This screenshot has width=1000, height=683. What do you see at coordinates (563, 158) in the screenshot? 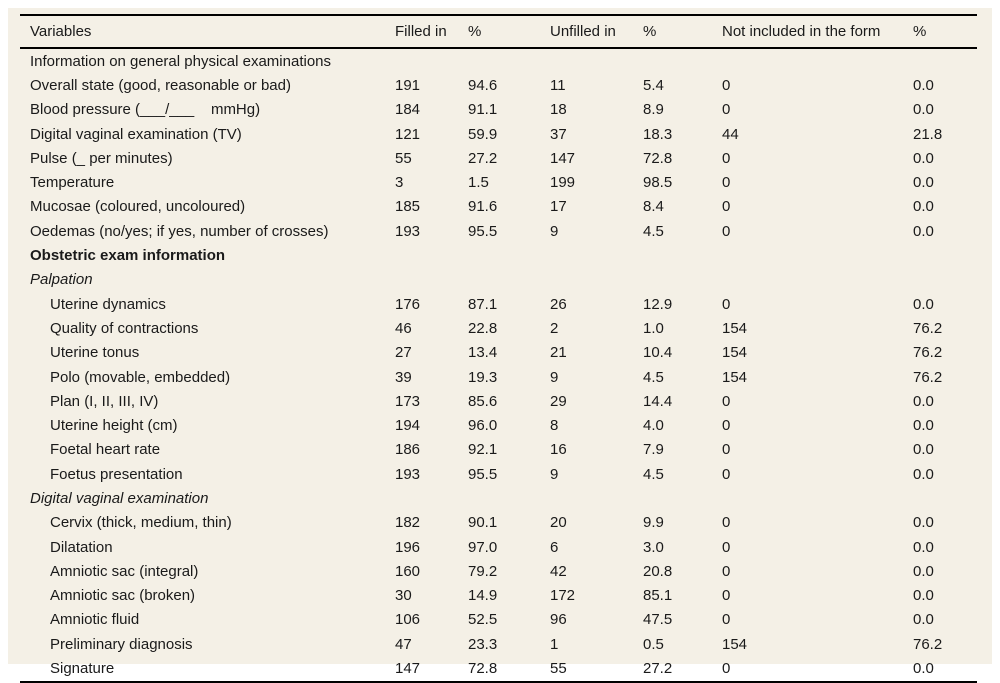
I see `cell-unfilled-in: 147` at bounding box center [563, 158].